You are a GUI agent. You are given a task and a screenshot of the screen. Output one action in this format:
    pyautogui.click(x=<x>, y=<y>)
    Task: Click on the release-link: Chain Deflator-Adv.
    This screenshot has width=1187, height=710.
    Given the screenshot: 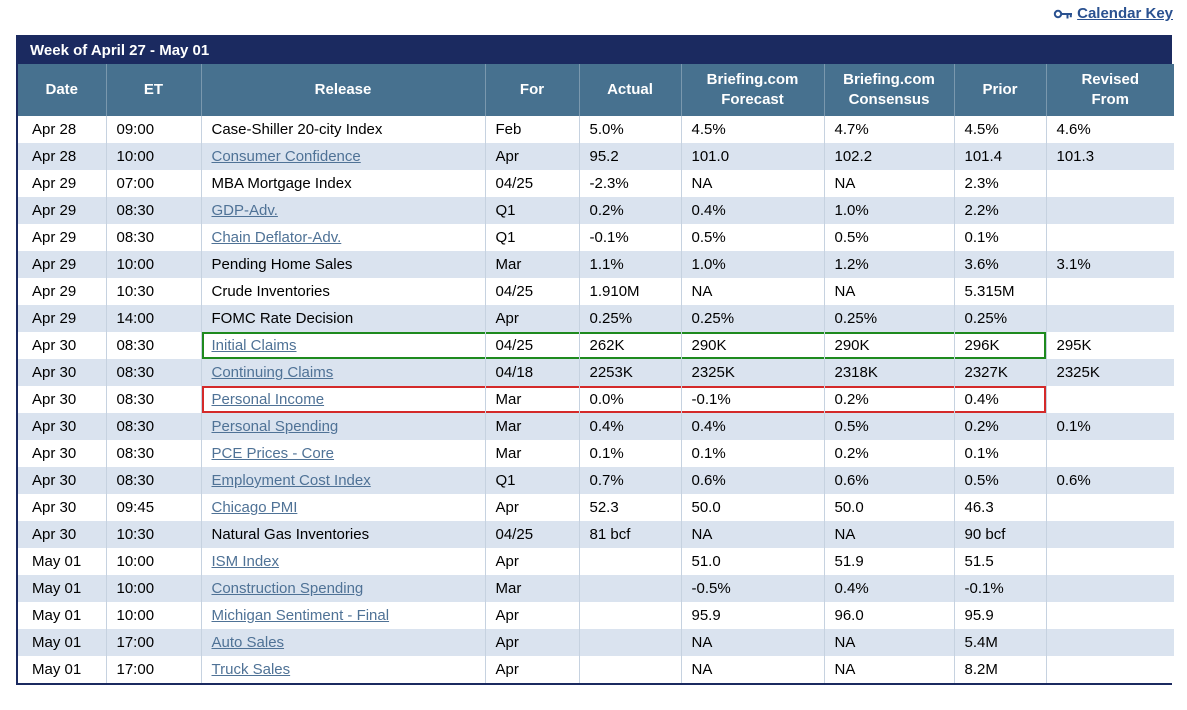 What is the action you would take?
    pyautogui.click(x=276, y=237)
    